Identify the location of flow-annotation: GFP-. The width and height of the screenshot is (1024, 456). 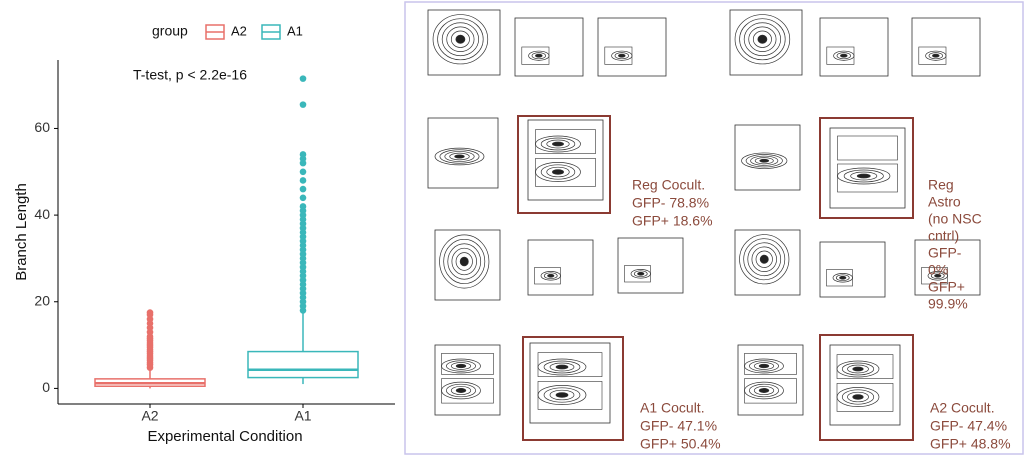
(945, 253).